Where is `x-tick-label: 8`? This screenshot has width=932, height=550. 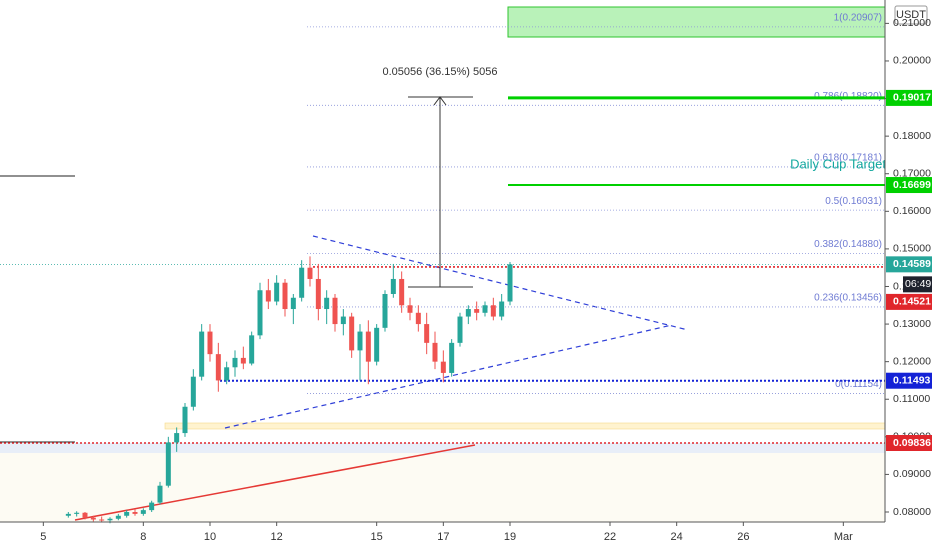 x-tick-label: 8 is located at coordinates (143, 537).